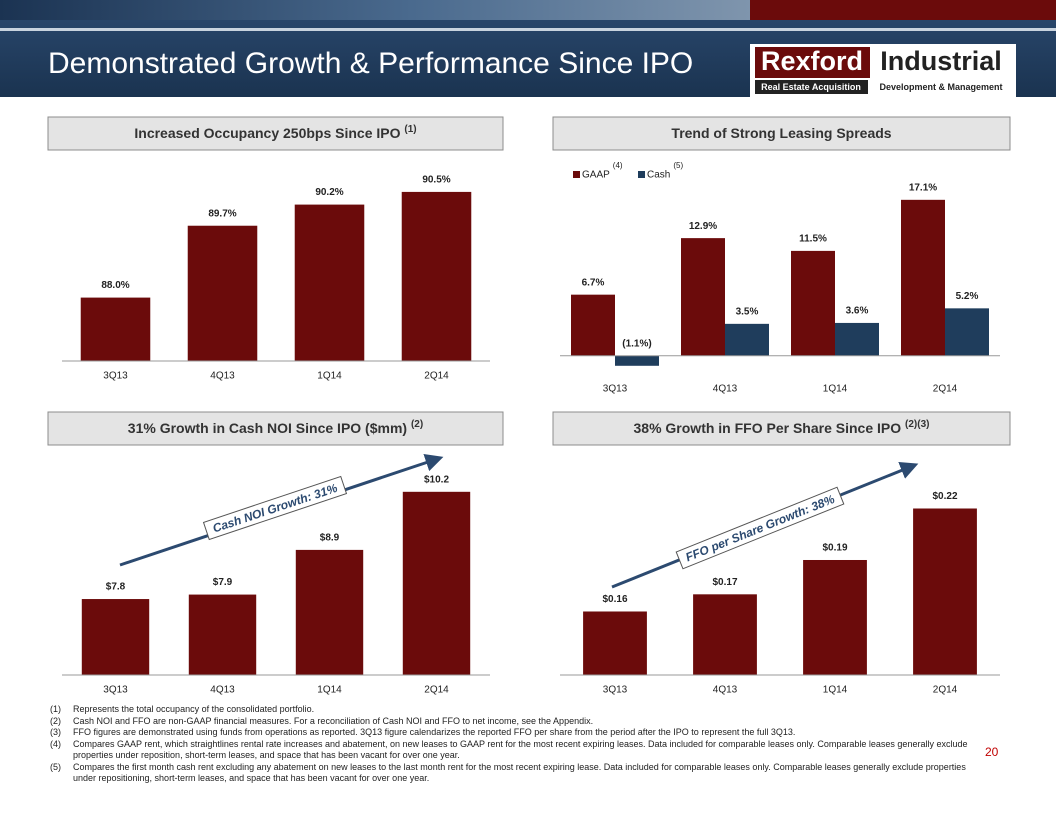 Image resolution: width=1056 pixels, height=816 pixels. I want to click on value-label: $0.22, so click(944, 496).